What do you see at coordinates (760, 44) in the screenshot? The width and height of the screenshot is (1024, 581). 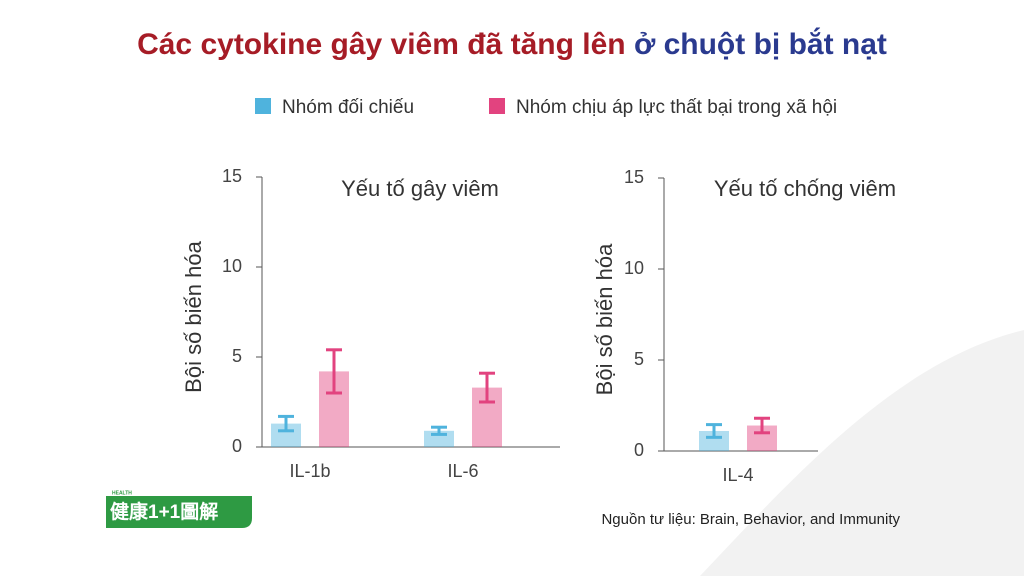 I see `title-part: ở chuột bị bắt nạt` at bounding box center [760, 44].